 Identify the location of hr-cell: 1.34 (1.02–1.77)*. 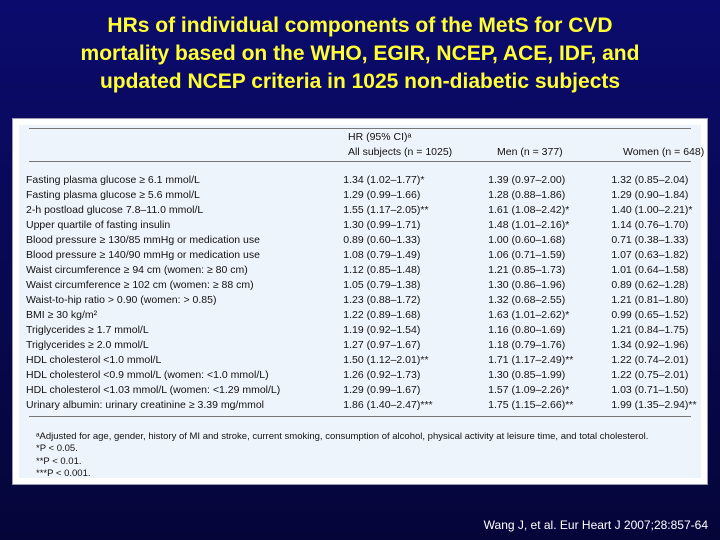
(384, 180).